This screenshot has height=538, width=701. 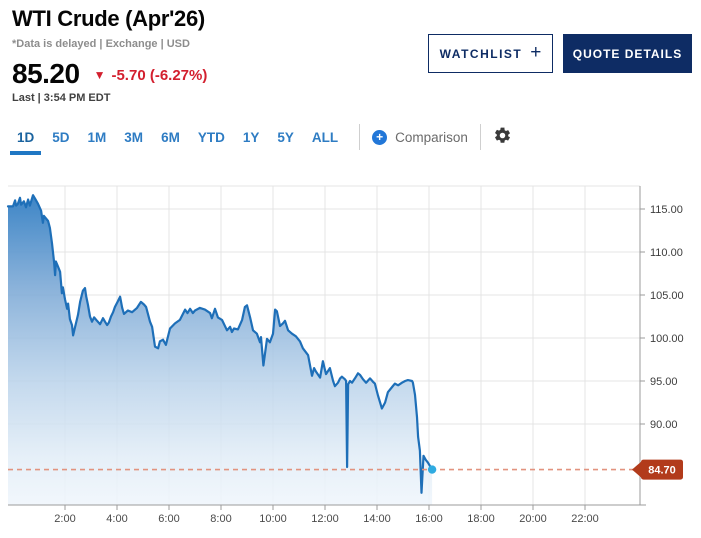 What do you see at coordinates (61, 137) in the screenshot?
I see `tab-5d: 5D` at bounding box center [61, 137].